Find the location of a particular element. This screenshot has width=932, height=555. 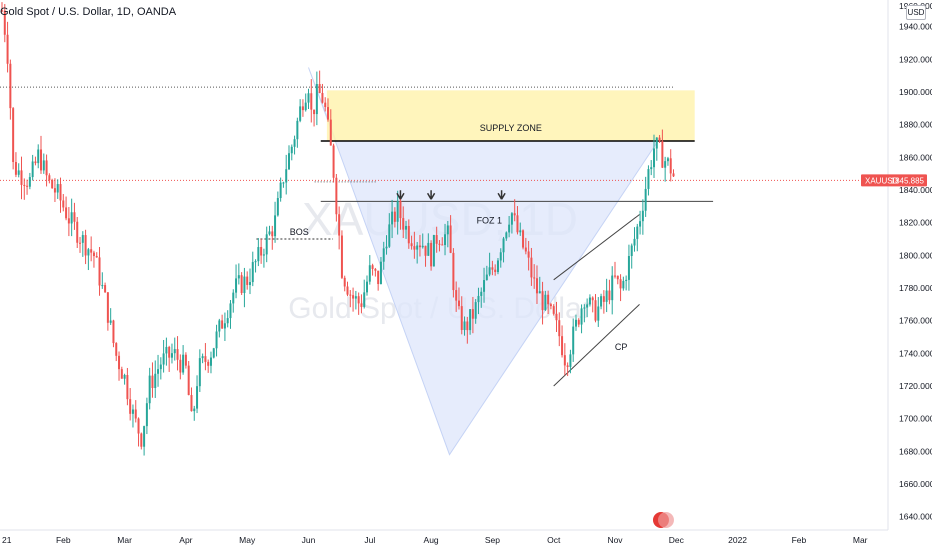

x-tick-label: 2022 is located at coordinates (737, 540).